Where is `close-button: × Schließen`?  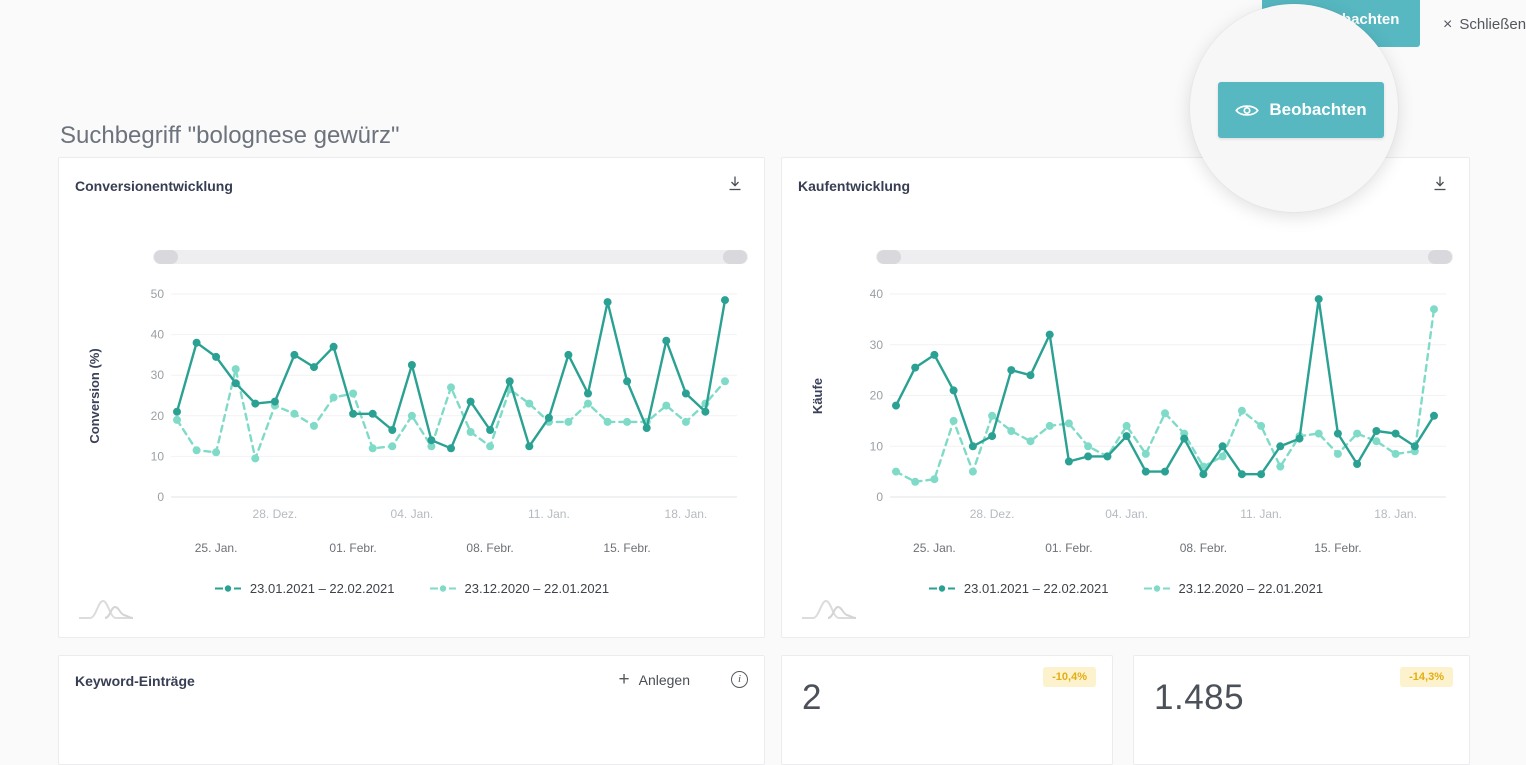
close-button: × Schließen is located at coordinates (1481, 24).